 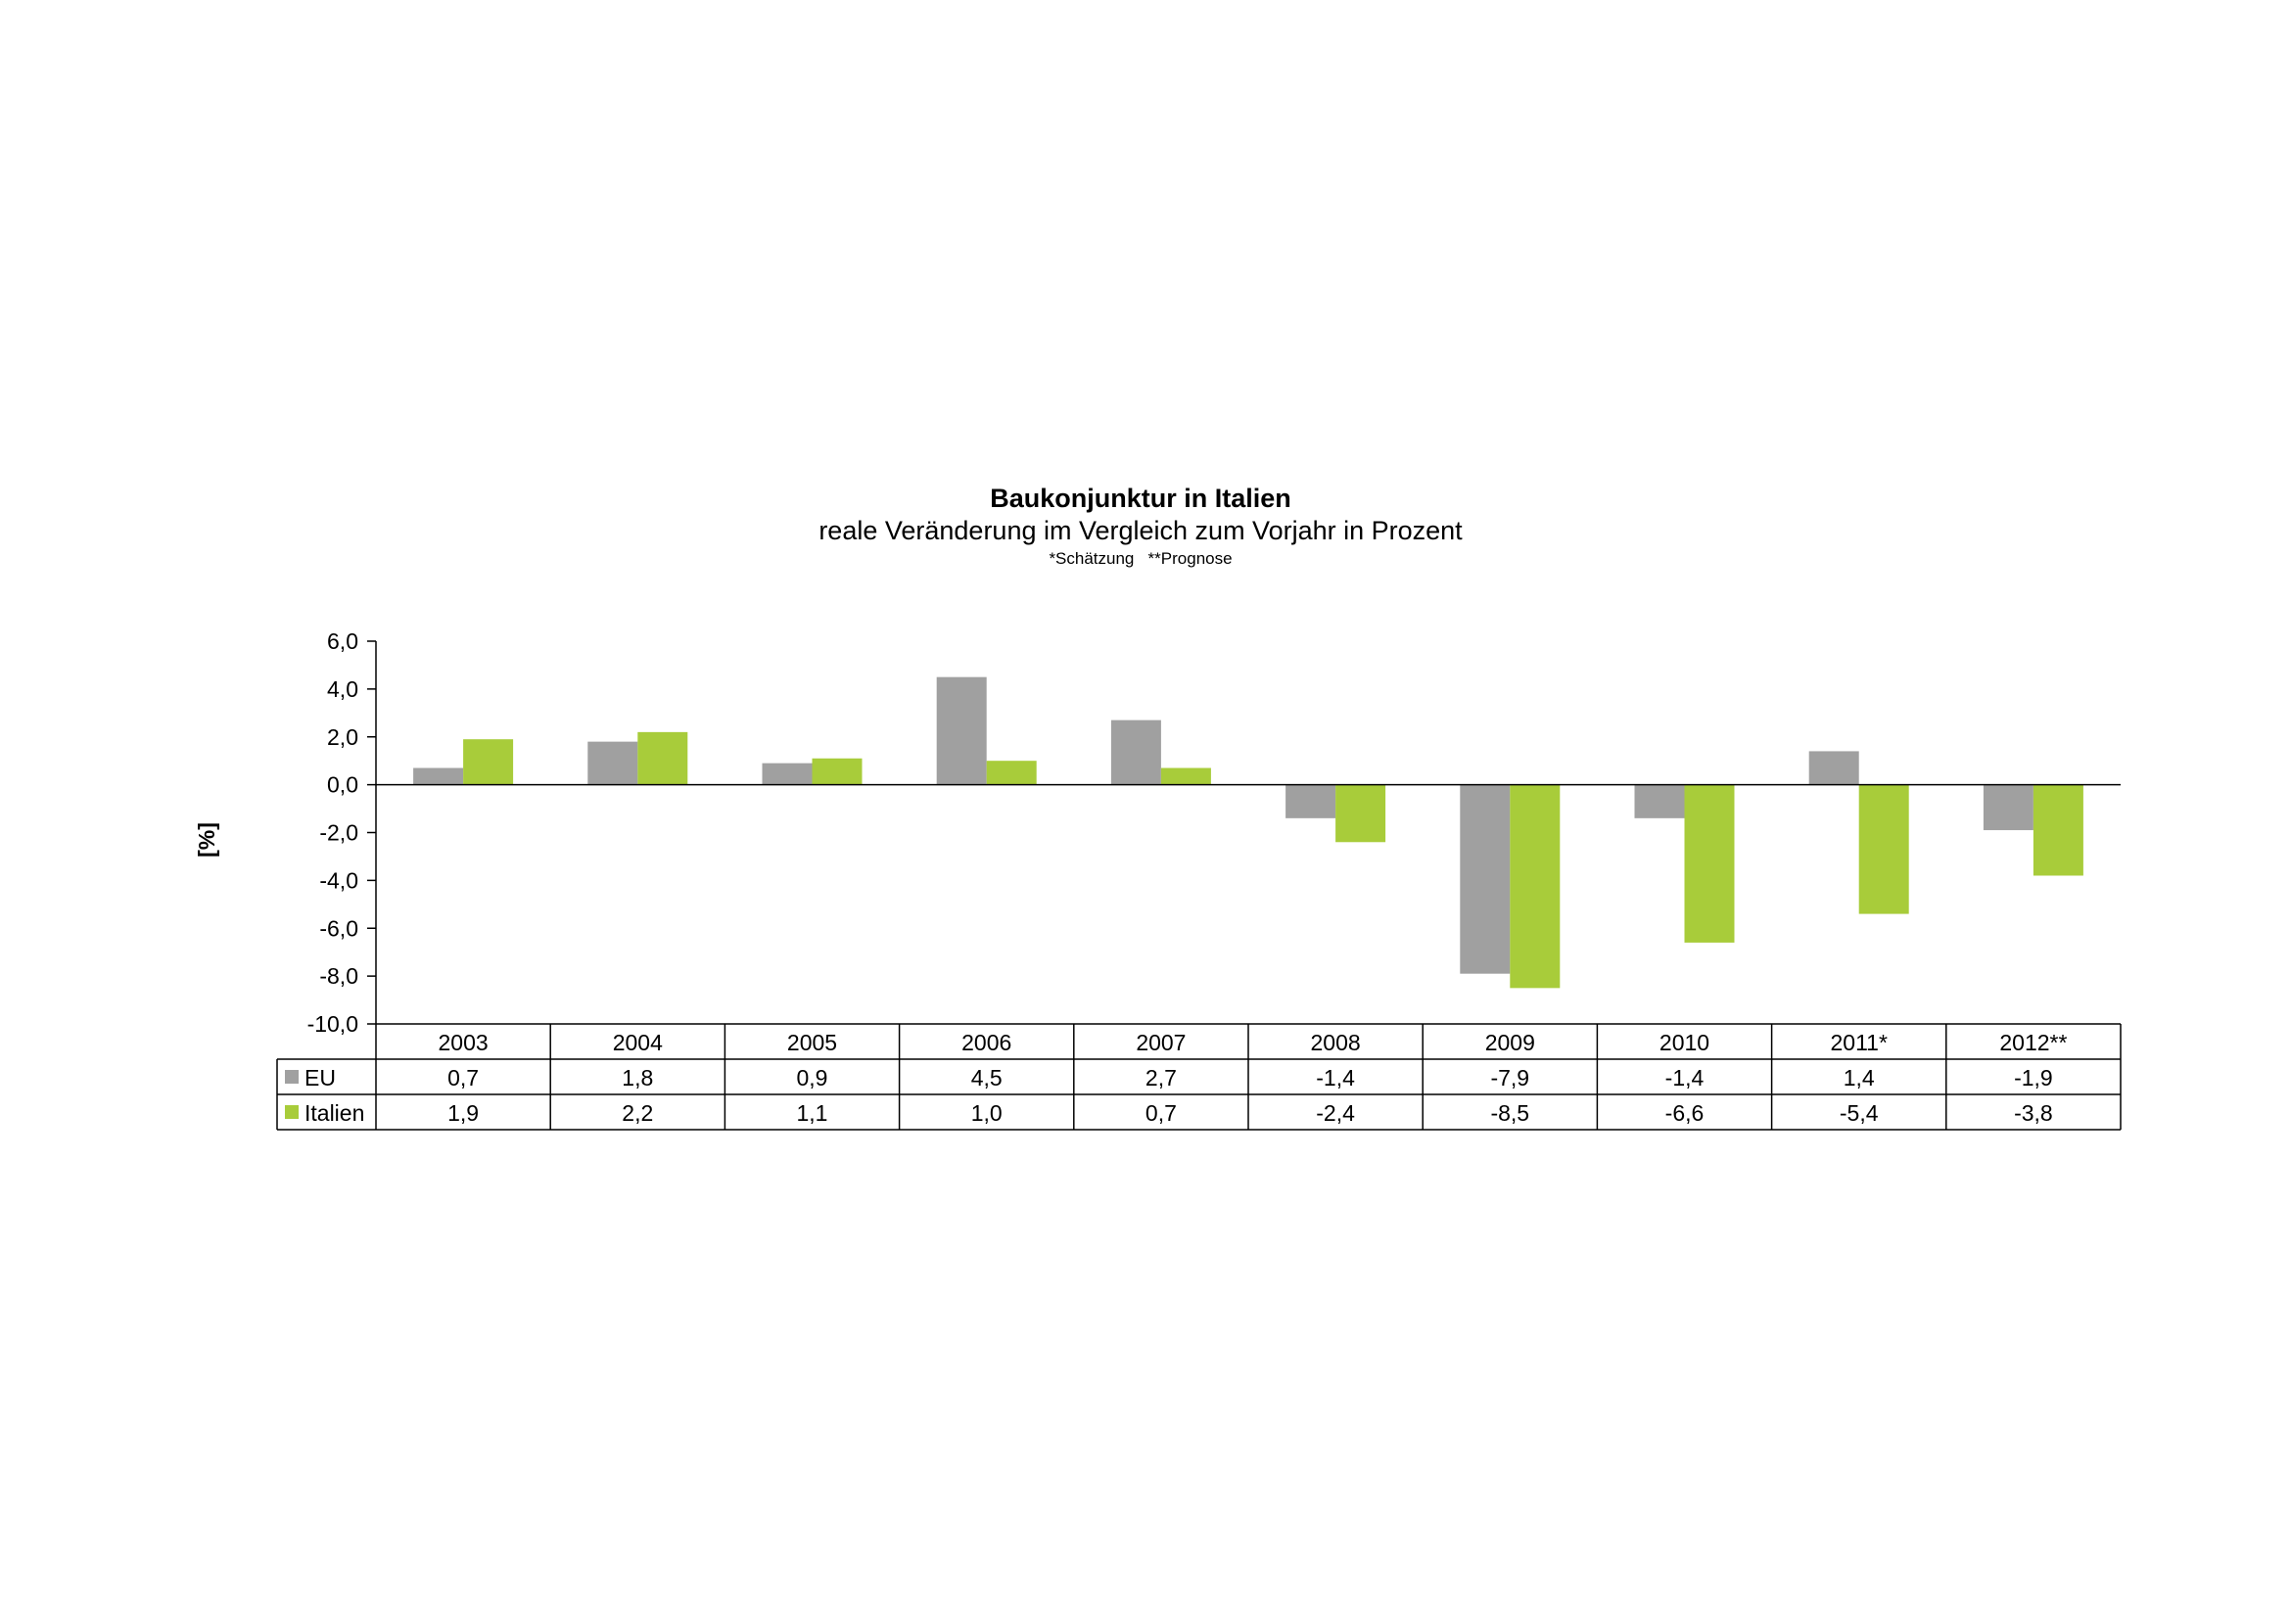 I want to click on bar-italien-2009, so click(x=1535, y=887).